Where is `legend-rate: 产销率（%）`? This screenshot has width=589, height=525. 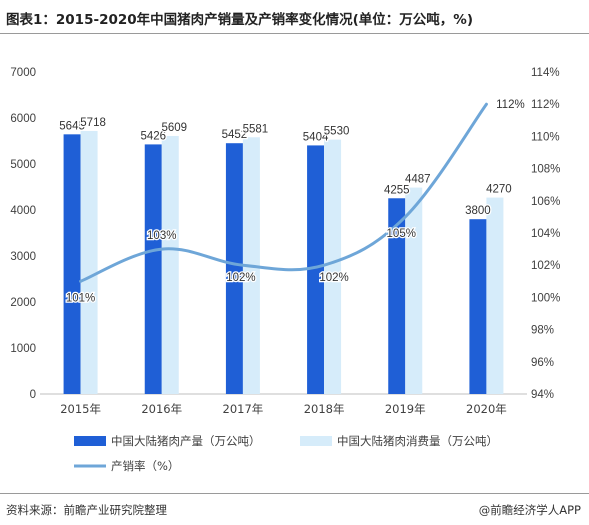
legend-rate: 产销率（%） is located at coordinates (145, 466).